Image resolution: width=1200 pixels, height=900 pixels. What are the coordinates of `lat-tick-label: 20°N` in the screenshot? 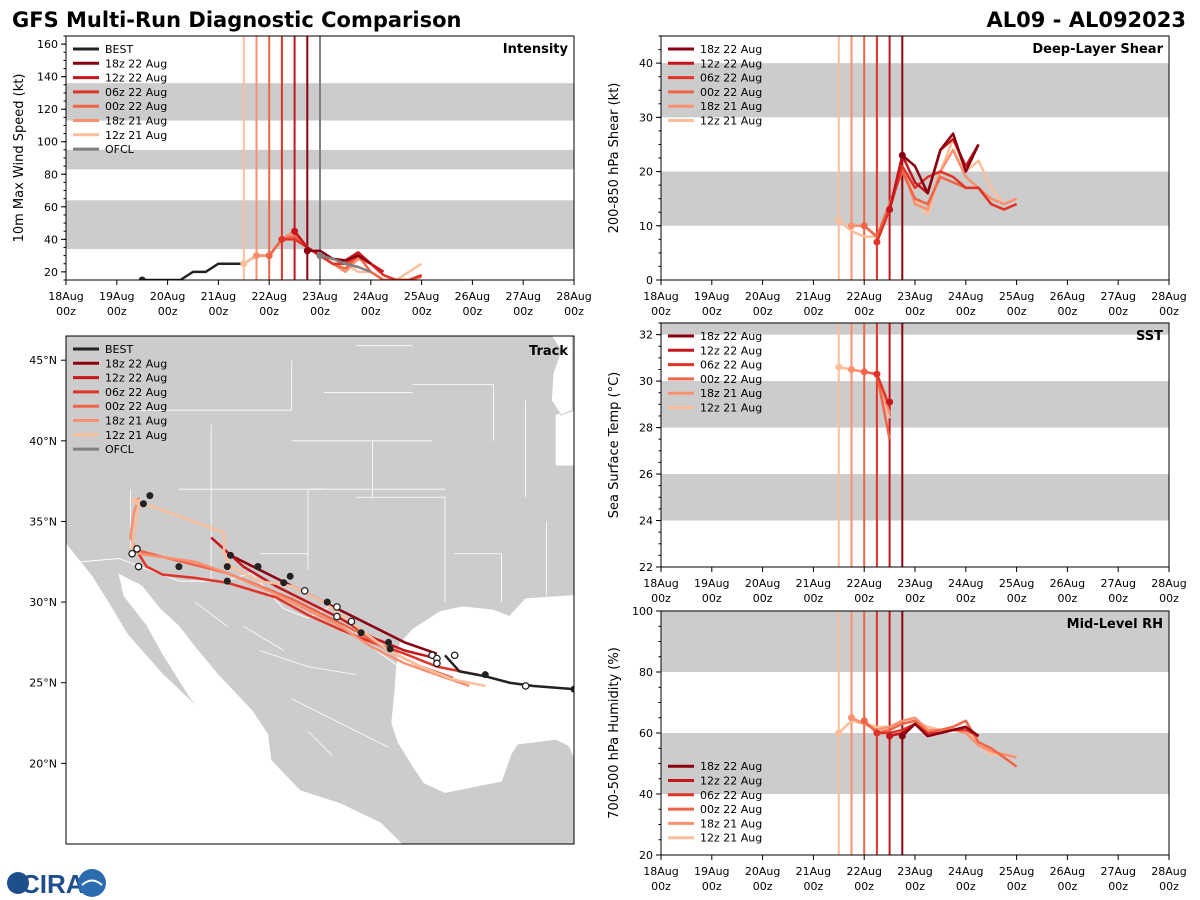 It's located at (43, 763).